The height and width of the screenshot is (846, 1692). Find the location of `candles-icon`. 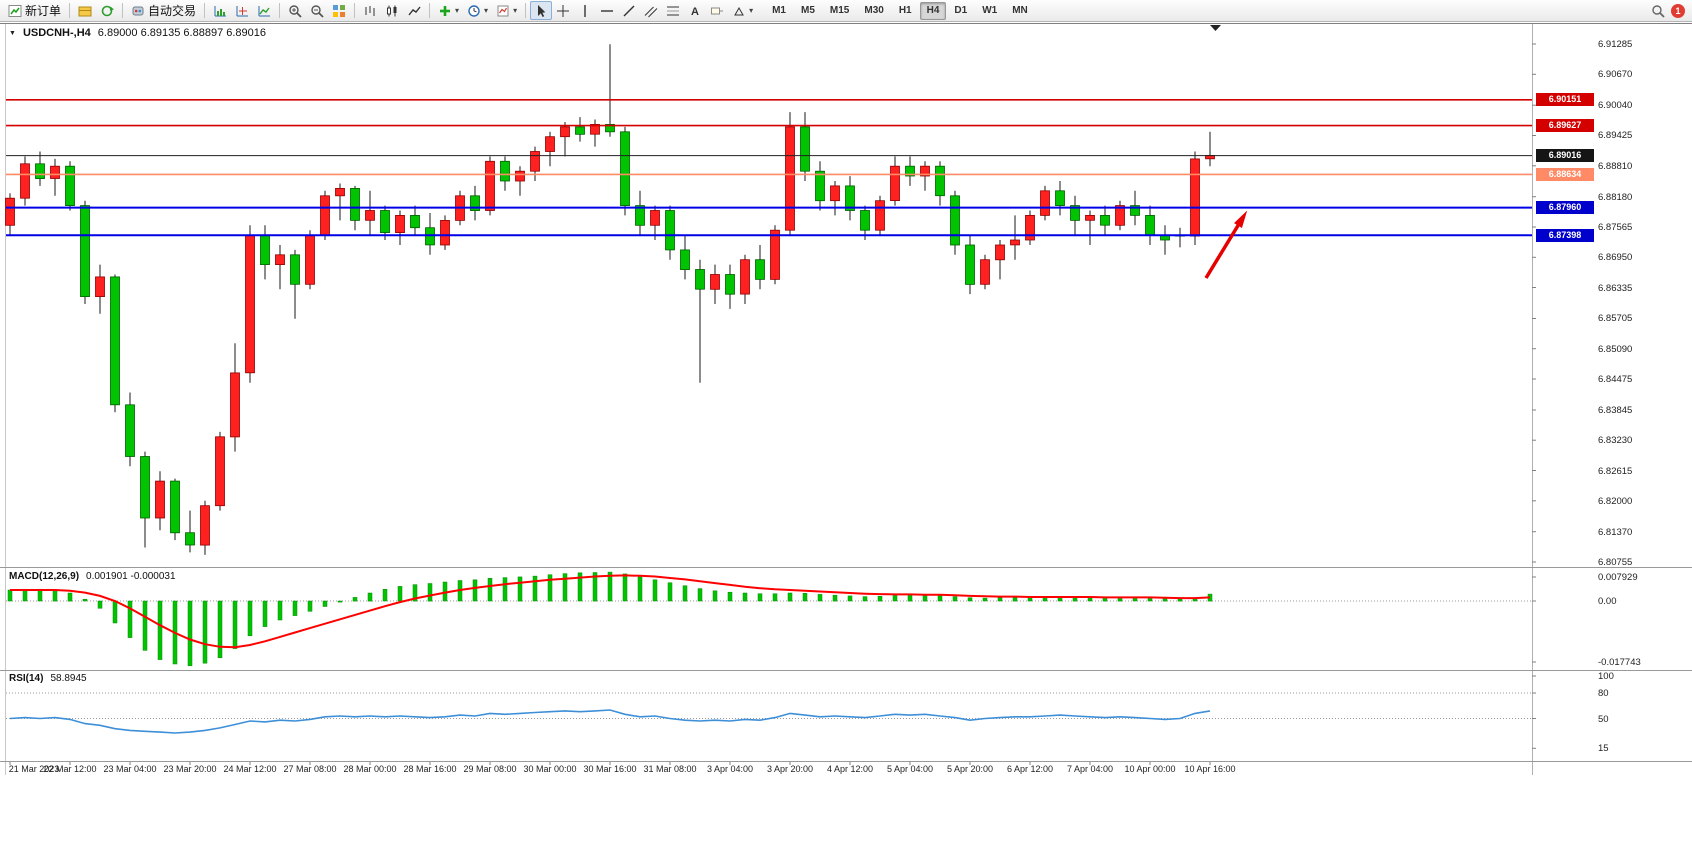

candles-icon is located at coordinates (392, 11).